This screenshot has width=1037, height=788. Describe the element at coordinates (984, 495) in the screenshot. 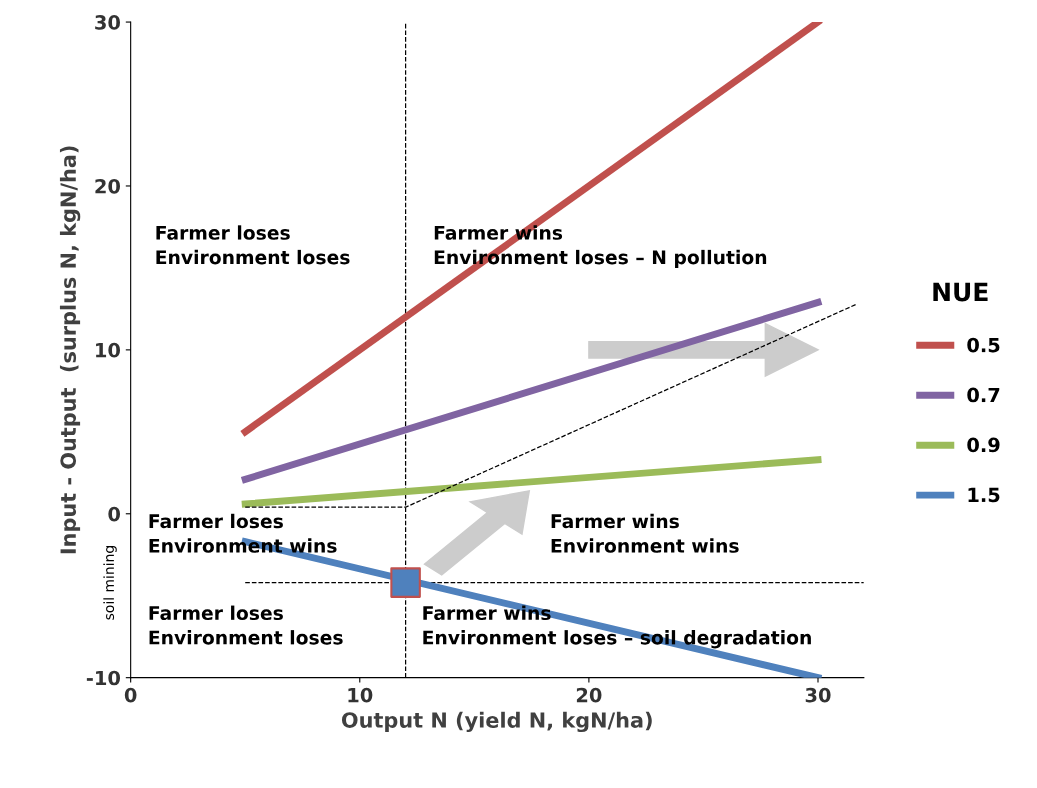

I see `legend-label: 1.5` at that location.